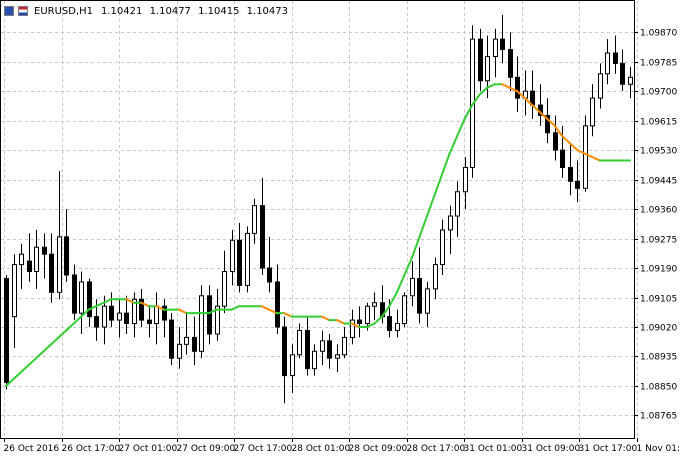 The image size is (680, 458). I want to click on x-tick-label: 27 Oct 01:00, so click(148, 449).